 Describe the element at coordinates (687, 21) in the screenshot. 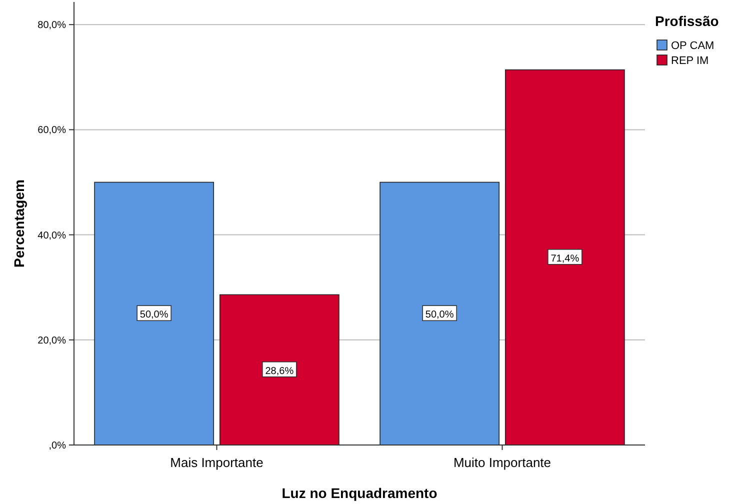

I see `legend-title: Profissão` at that location.